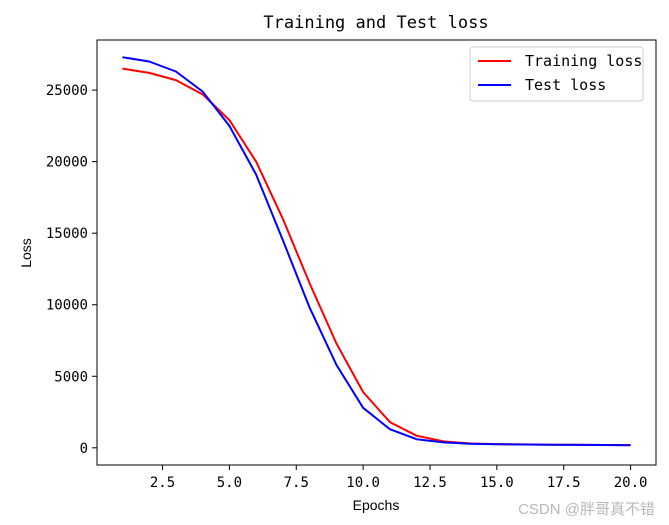 The height and width of the screenshot is (525, 669). Describe the element at coordinates (497, 483) in the screenshot. I see `x-tick-label: 15.0` at that location.